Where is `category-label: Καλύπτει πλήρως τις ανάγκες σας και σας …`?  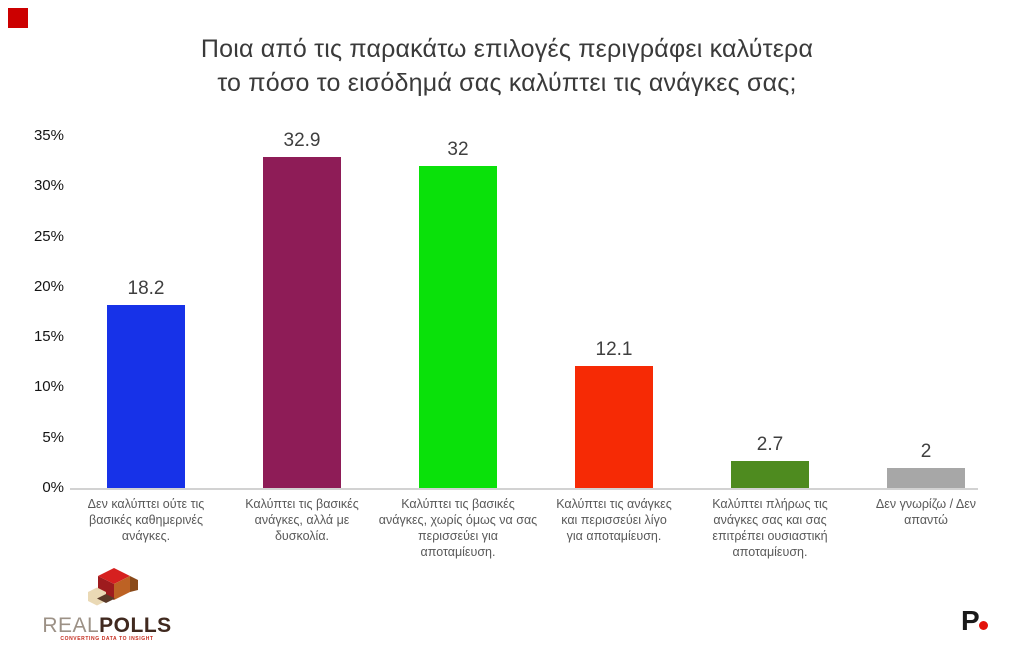 category-label: Καλύπτει πλήρως τις ανάγκες σας και σας … is located at coordinates (770, 528).